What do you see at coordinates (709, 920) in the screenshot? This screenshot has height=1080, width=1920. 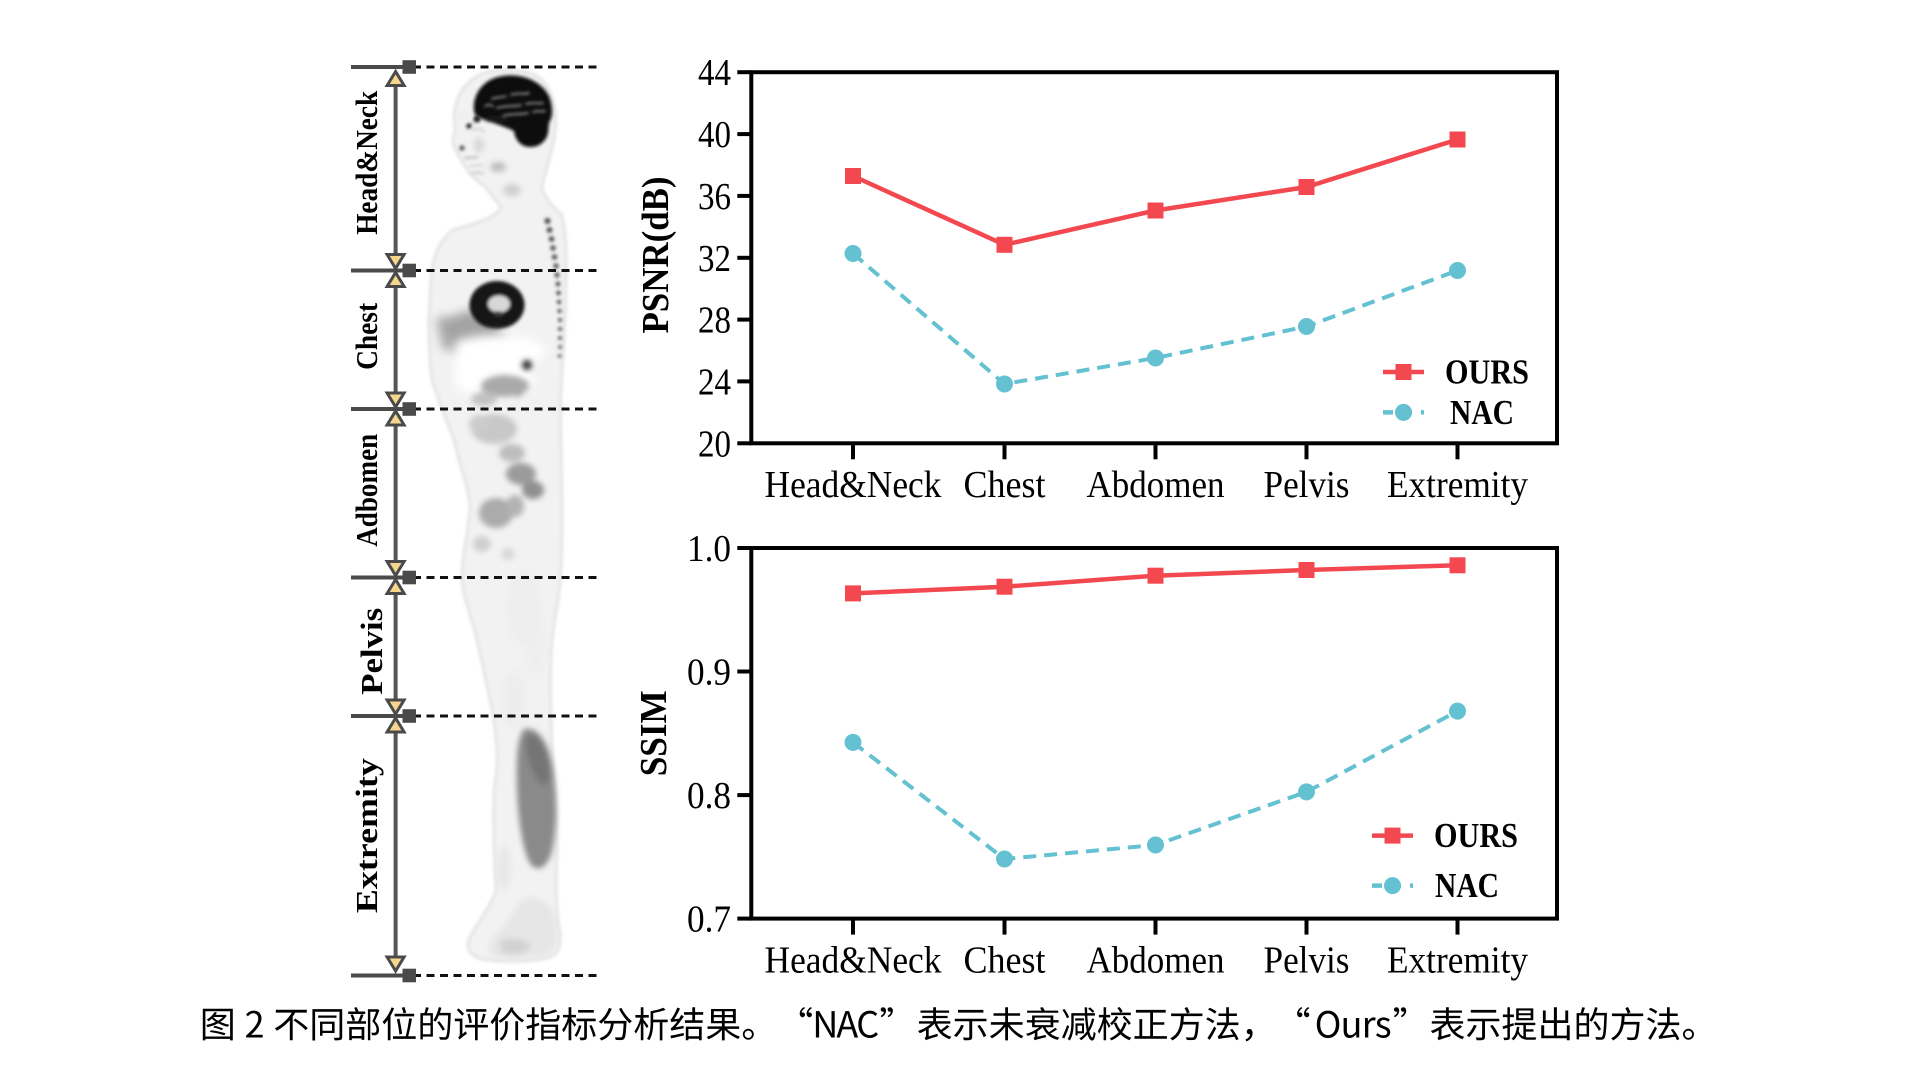 I see `svg-text: 0.7` at bounding box center [709, 920].